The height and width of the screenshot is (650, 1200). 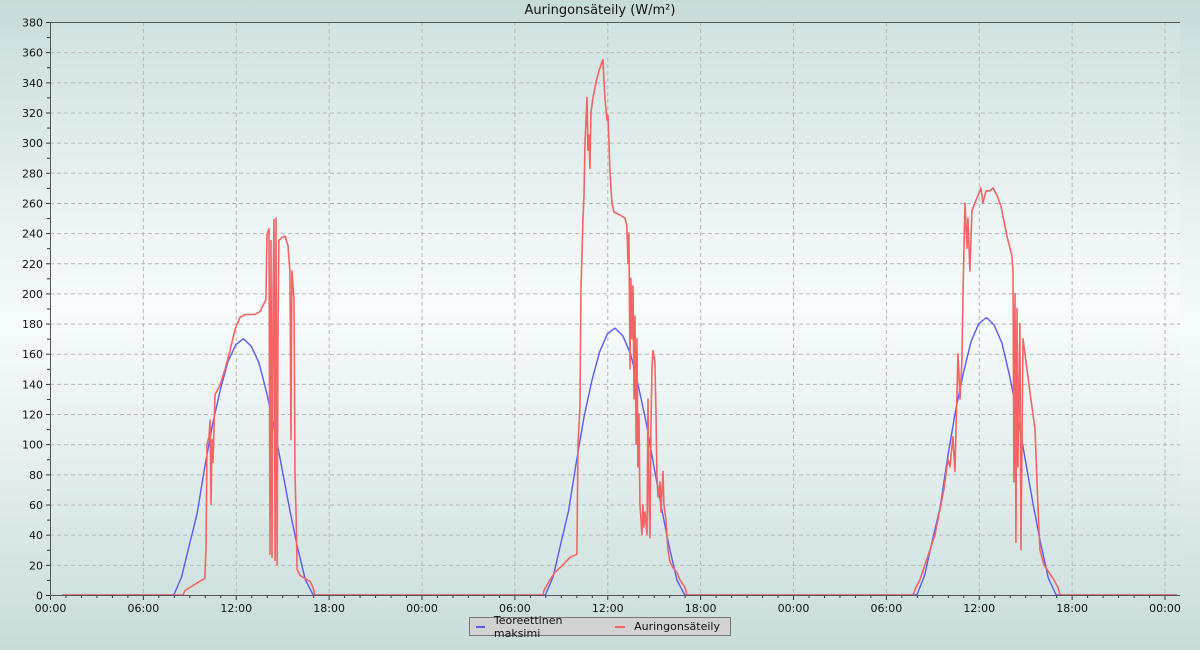 What do you see at coordinates (32, 53) in the screenshot?
I see `y-tick-label: 360` at bounding box center [32, 53].